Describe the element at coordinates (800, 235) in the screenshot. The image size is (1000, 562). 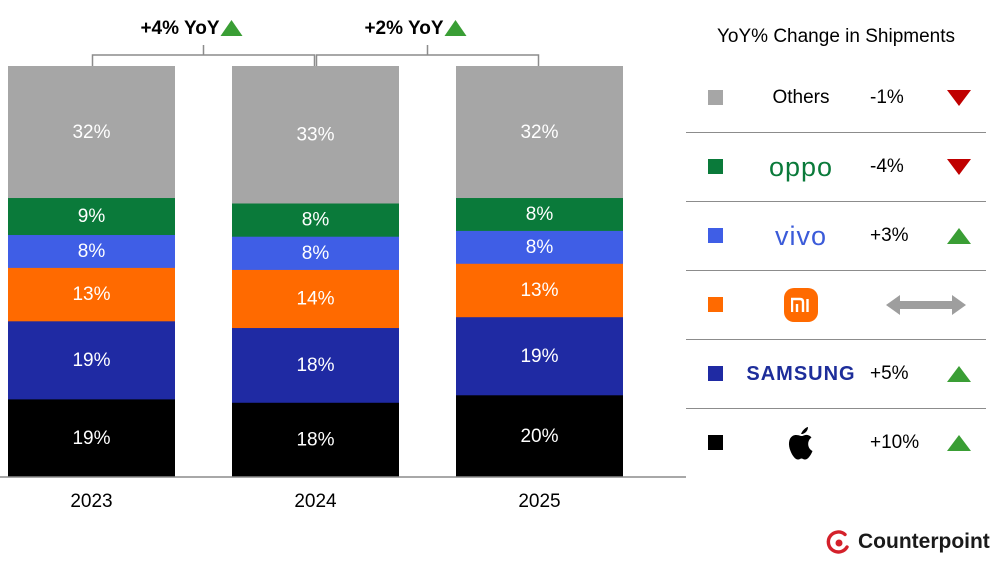
I see `vivo-logo: vivo` at that location.